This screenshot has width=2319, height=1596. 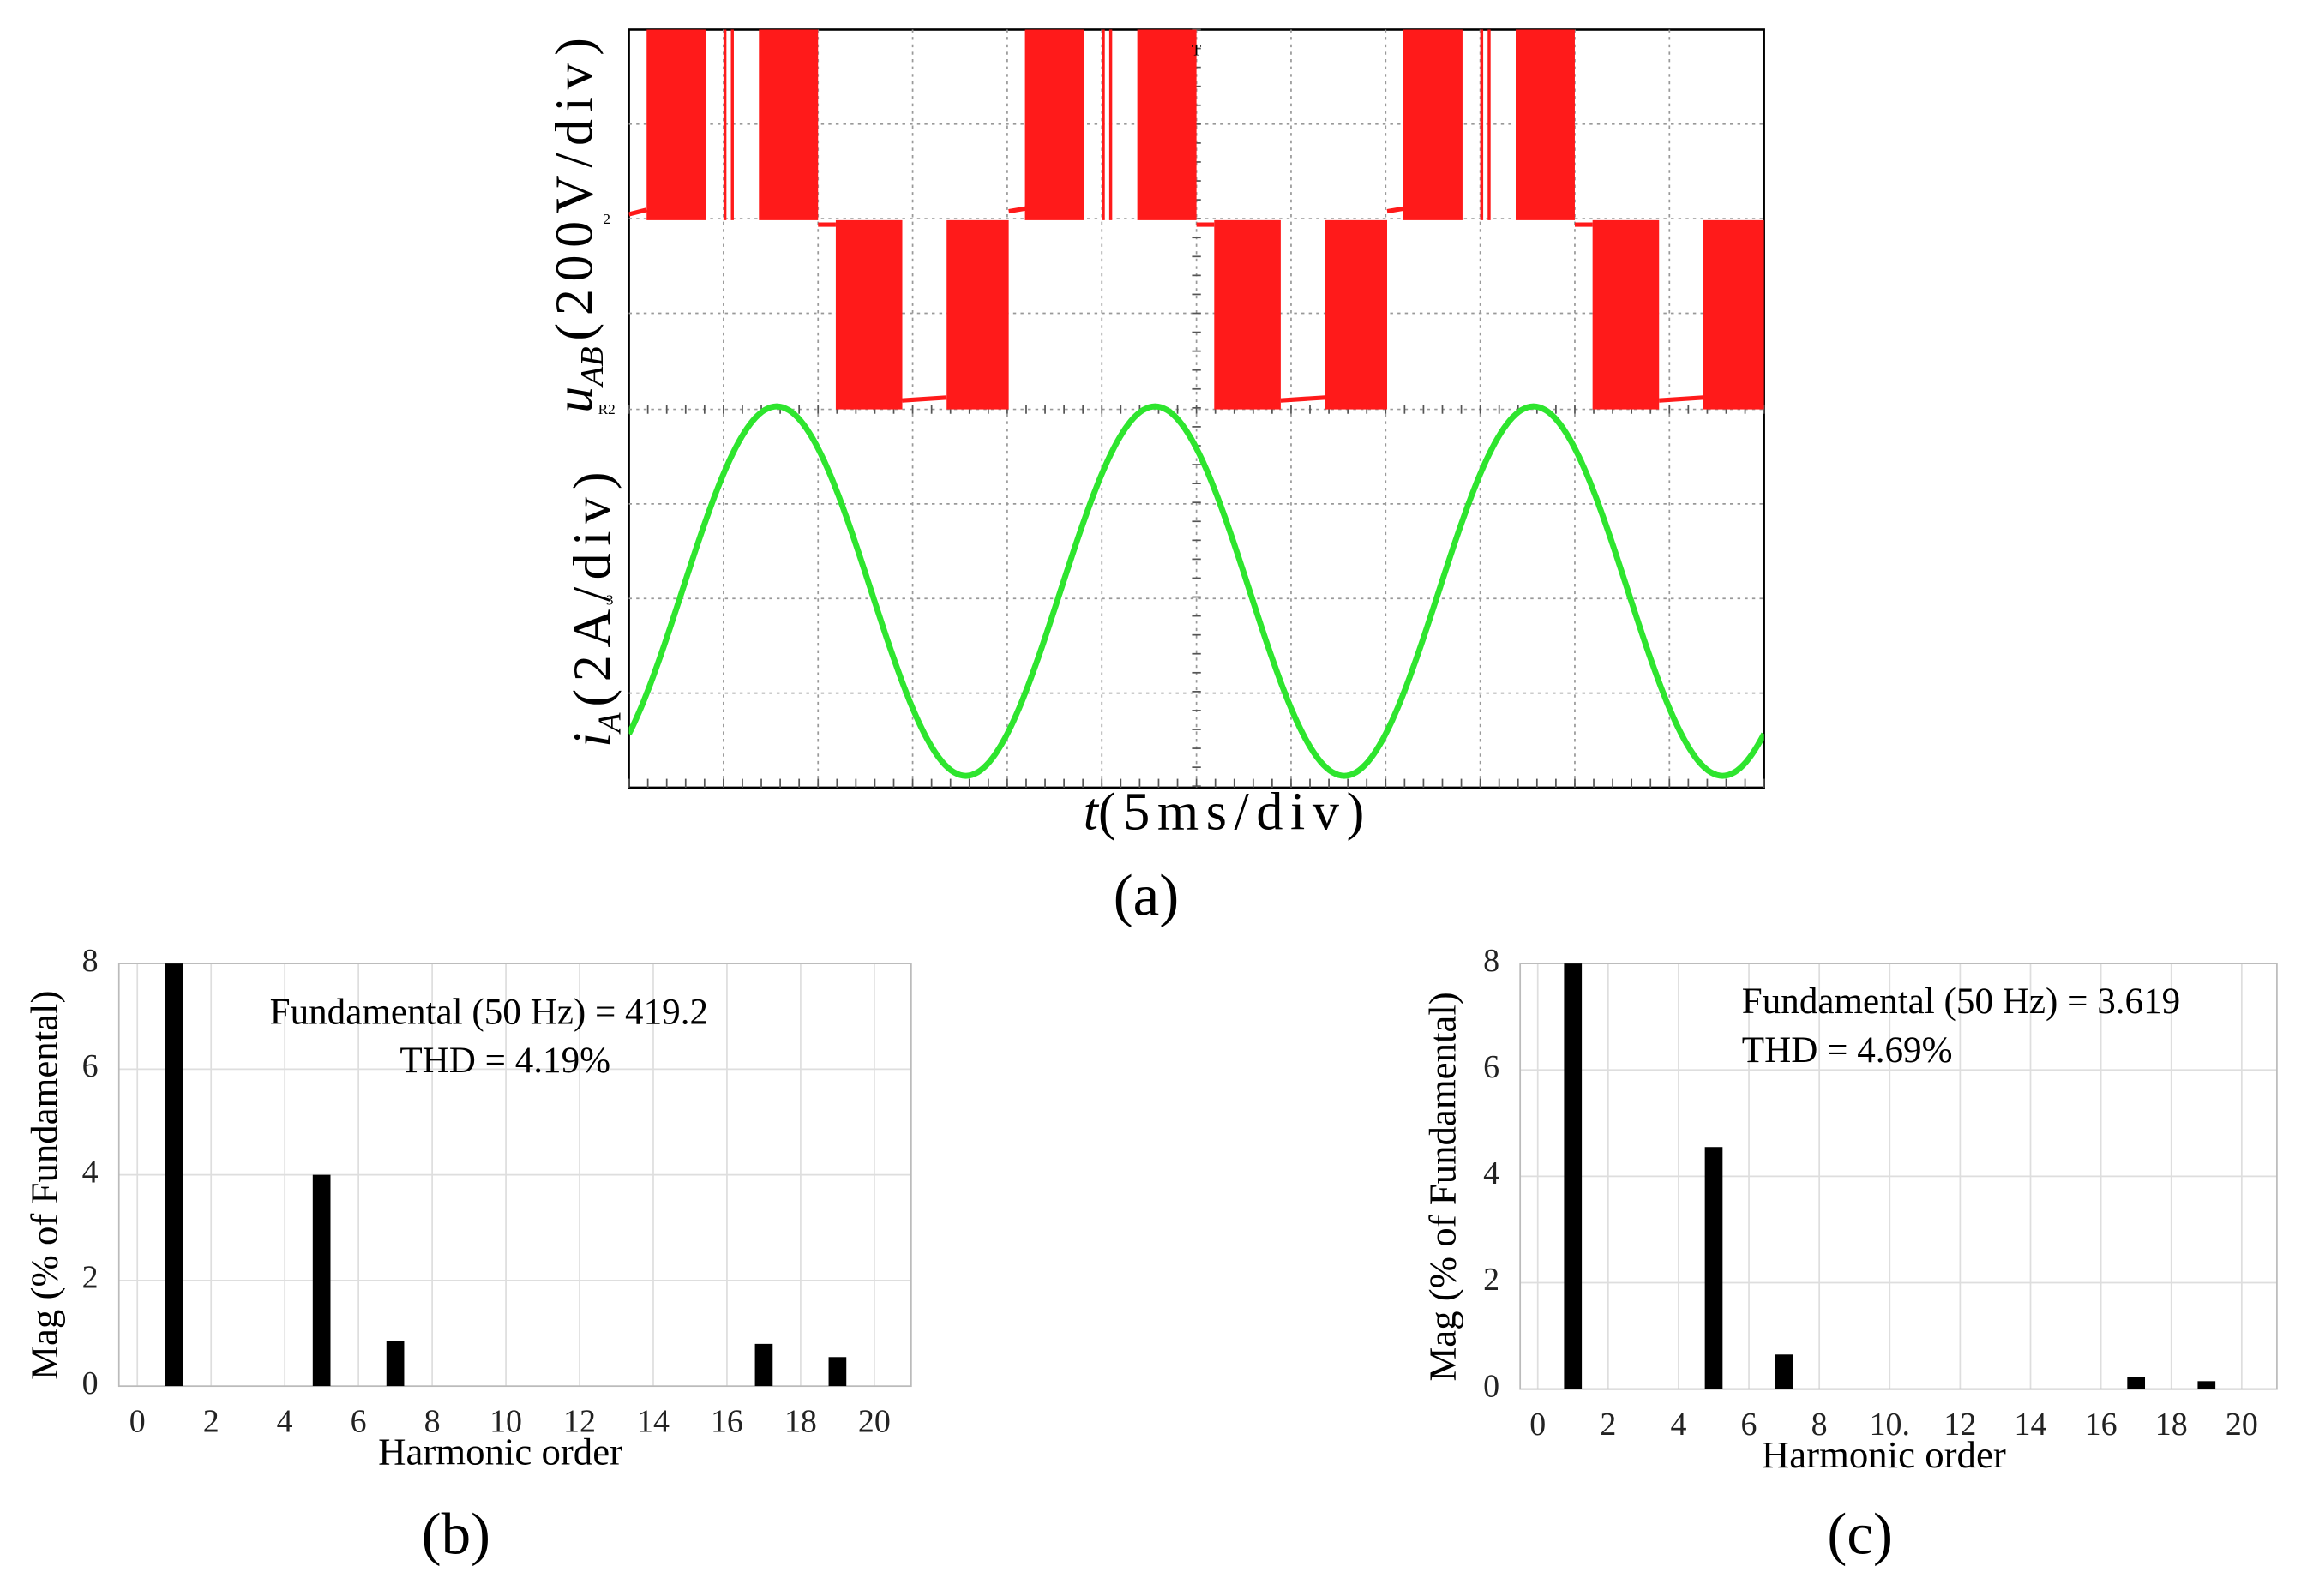 I want to click on voltage-axis-label: uAB (200V/div), so click(x=578, y=222).